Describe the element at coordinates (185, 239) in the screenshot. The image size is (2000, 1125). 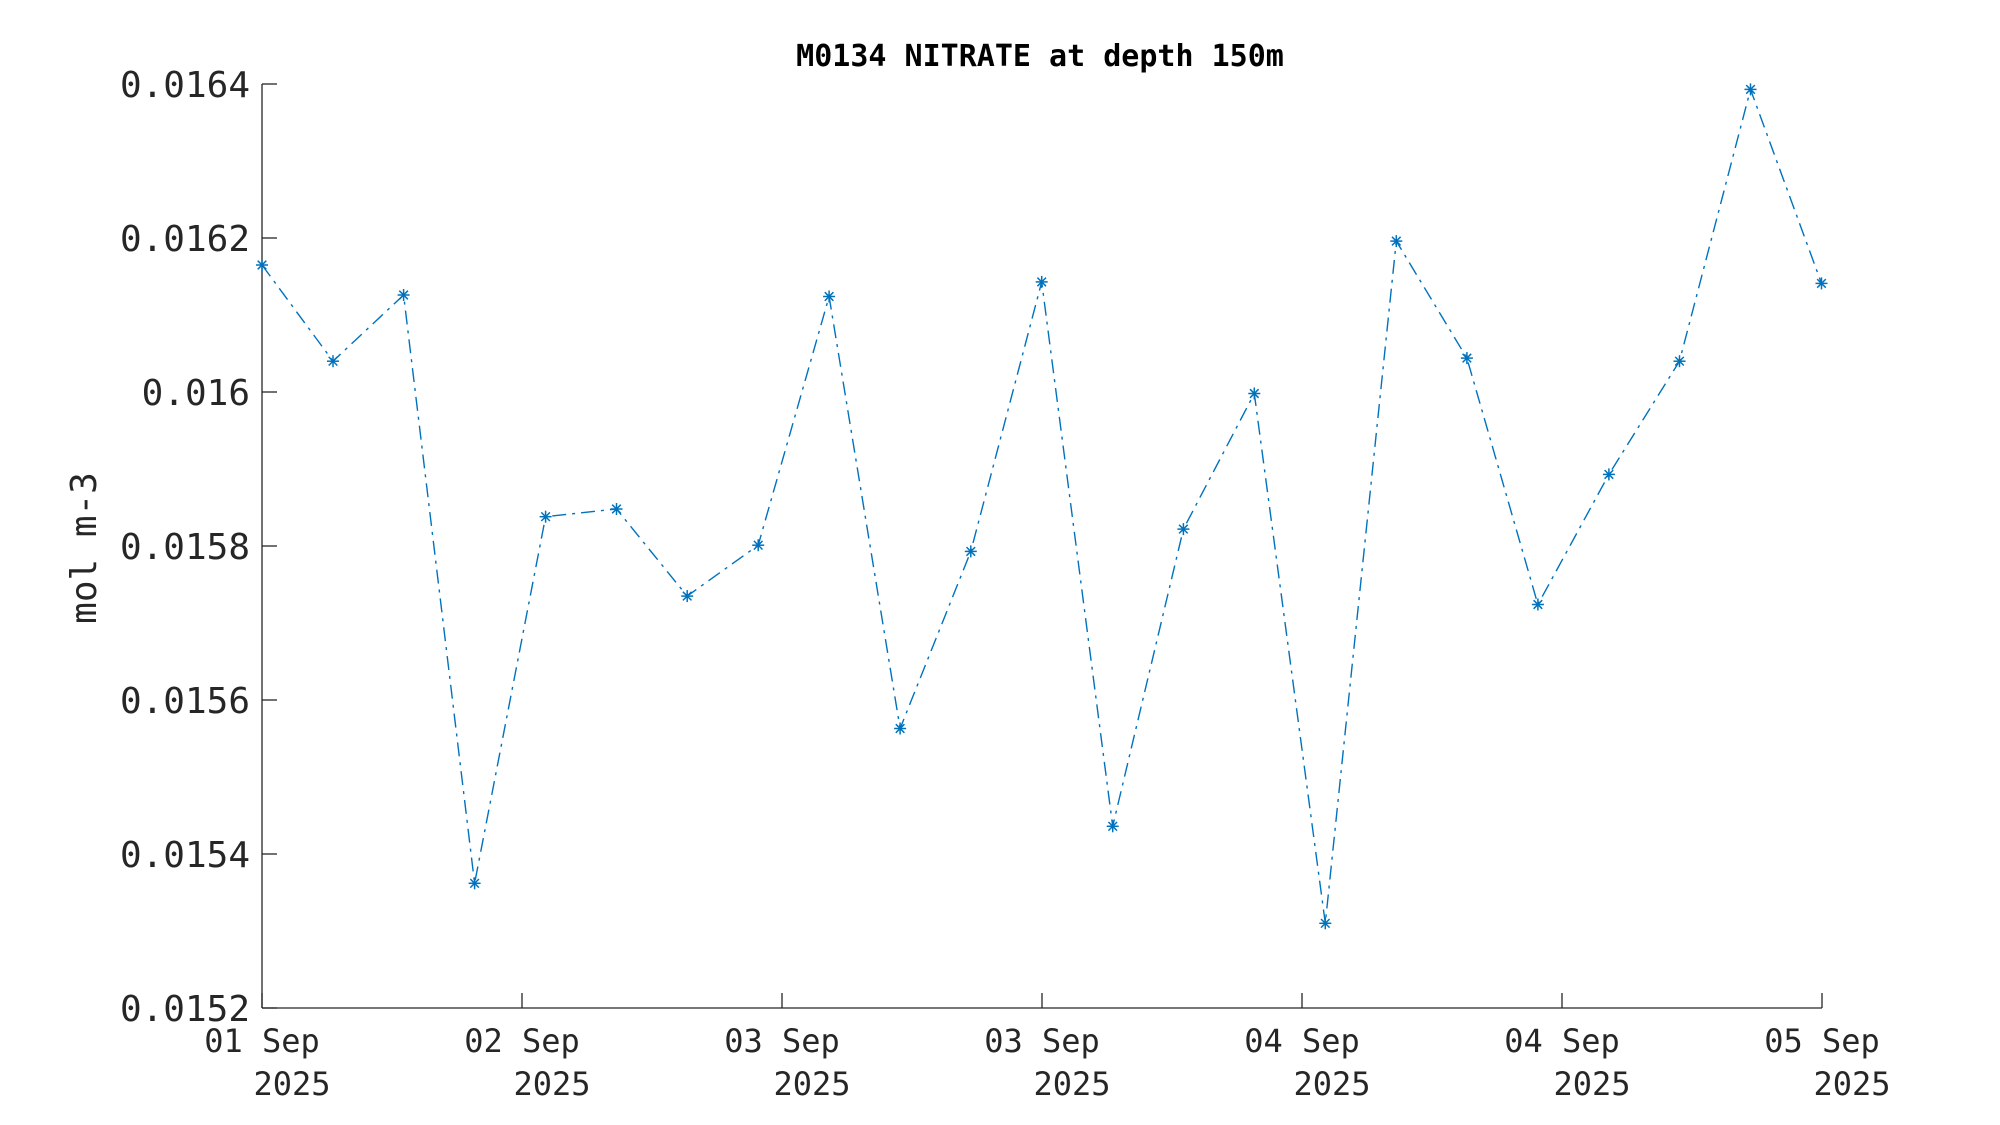
I see `y-tick-label: 0.0162` at that location.